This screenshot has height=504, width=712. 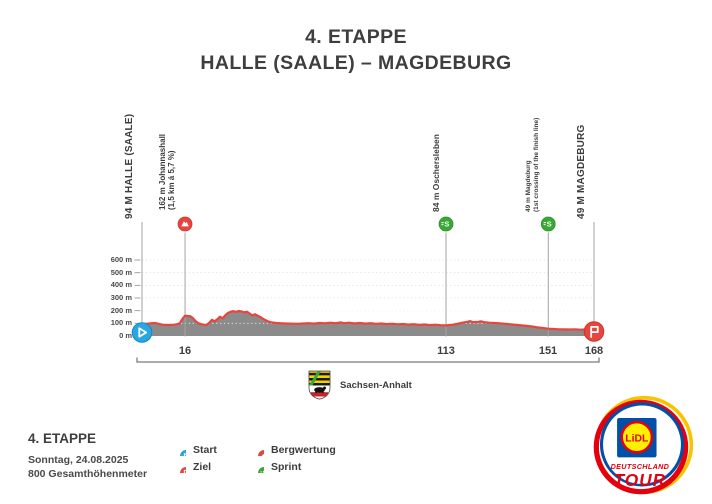 I want to click on marker-label-line1: 49 m Magdeburg, so click(x=528, y=186).